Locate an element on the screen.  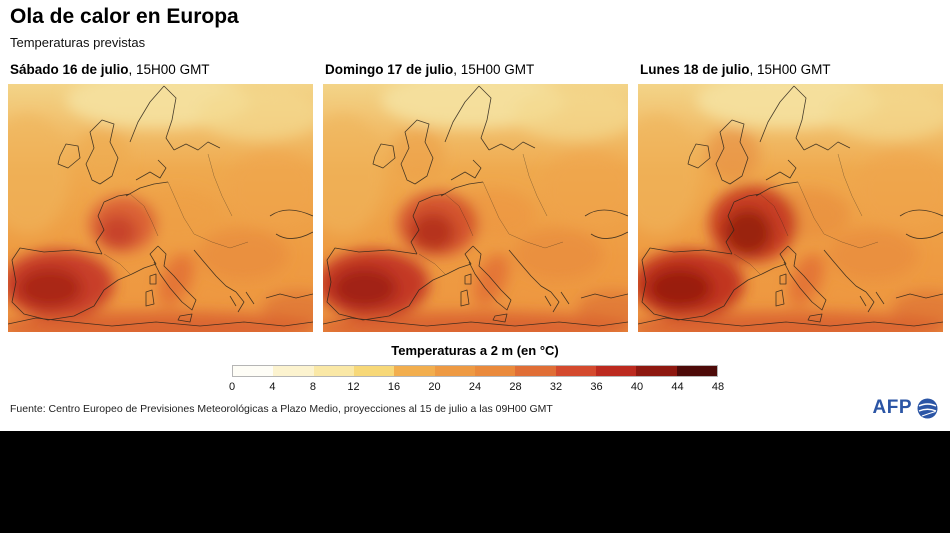
legend-tick: 32 is located at coordinates (556, 387).